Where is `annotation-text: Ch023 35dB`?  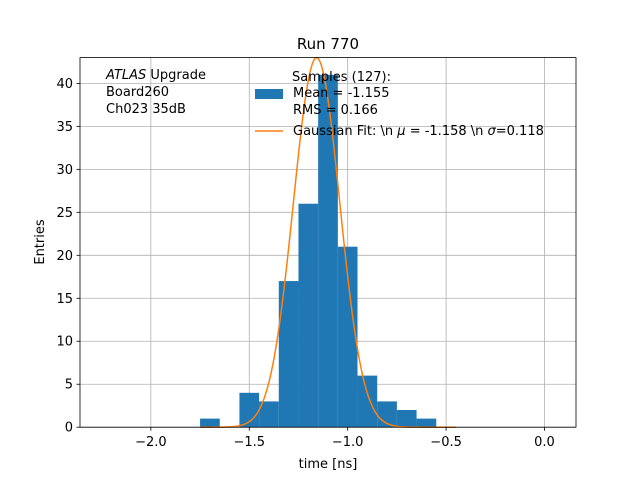 annotation-text: Ch023 35dB is located at coordinates (146, 109).